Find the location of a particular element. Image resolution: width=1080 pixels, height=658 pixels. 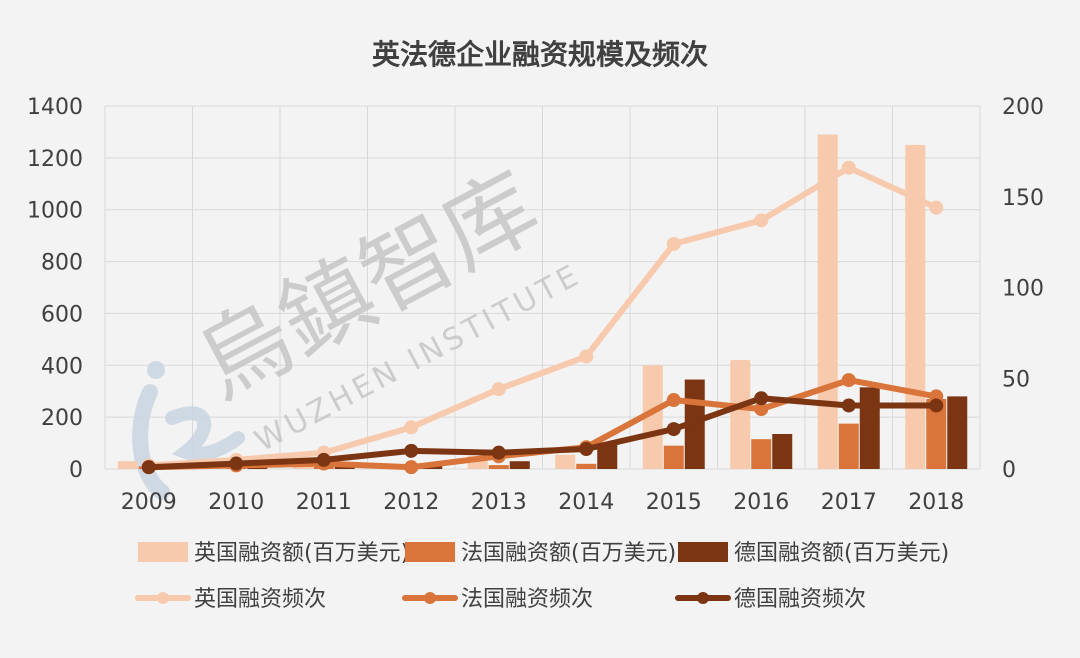

y-left-tick-label: 200 is located at coordinates (62, 418).